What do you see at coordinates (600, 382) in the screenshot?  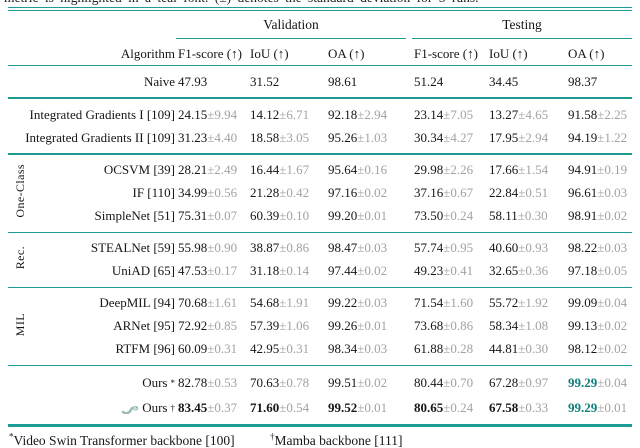 I see `metric-cell: 99.29±0.04` at bounding box center [600, 382].